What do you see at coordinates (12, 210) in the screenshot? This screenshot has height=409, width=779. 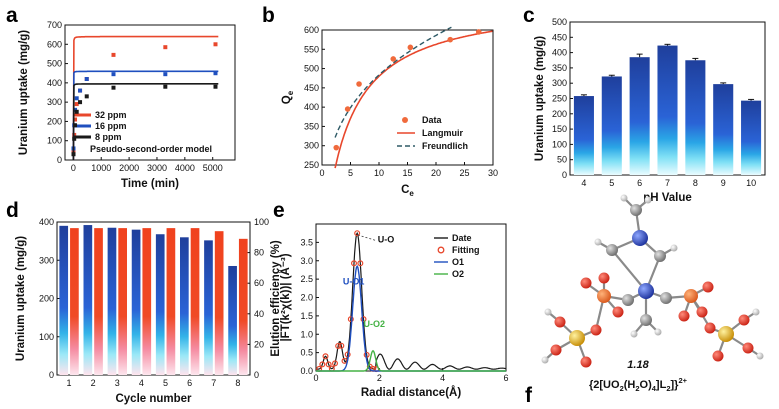 I see `panel-label-d: d` at bounding box center [12, 210].